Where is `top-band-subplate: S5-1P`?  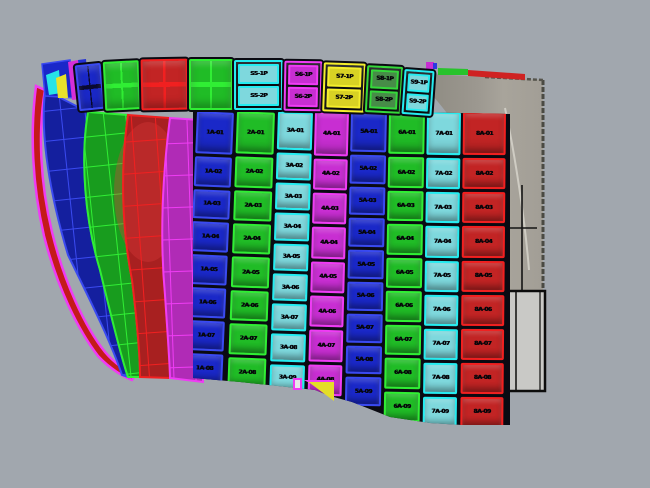
top-band-subplate: S5-1P is located at coordinates (258, 74).